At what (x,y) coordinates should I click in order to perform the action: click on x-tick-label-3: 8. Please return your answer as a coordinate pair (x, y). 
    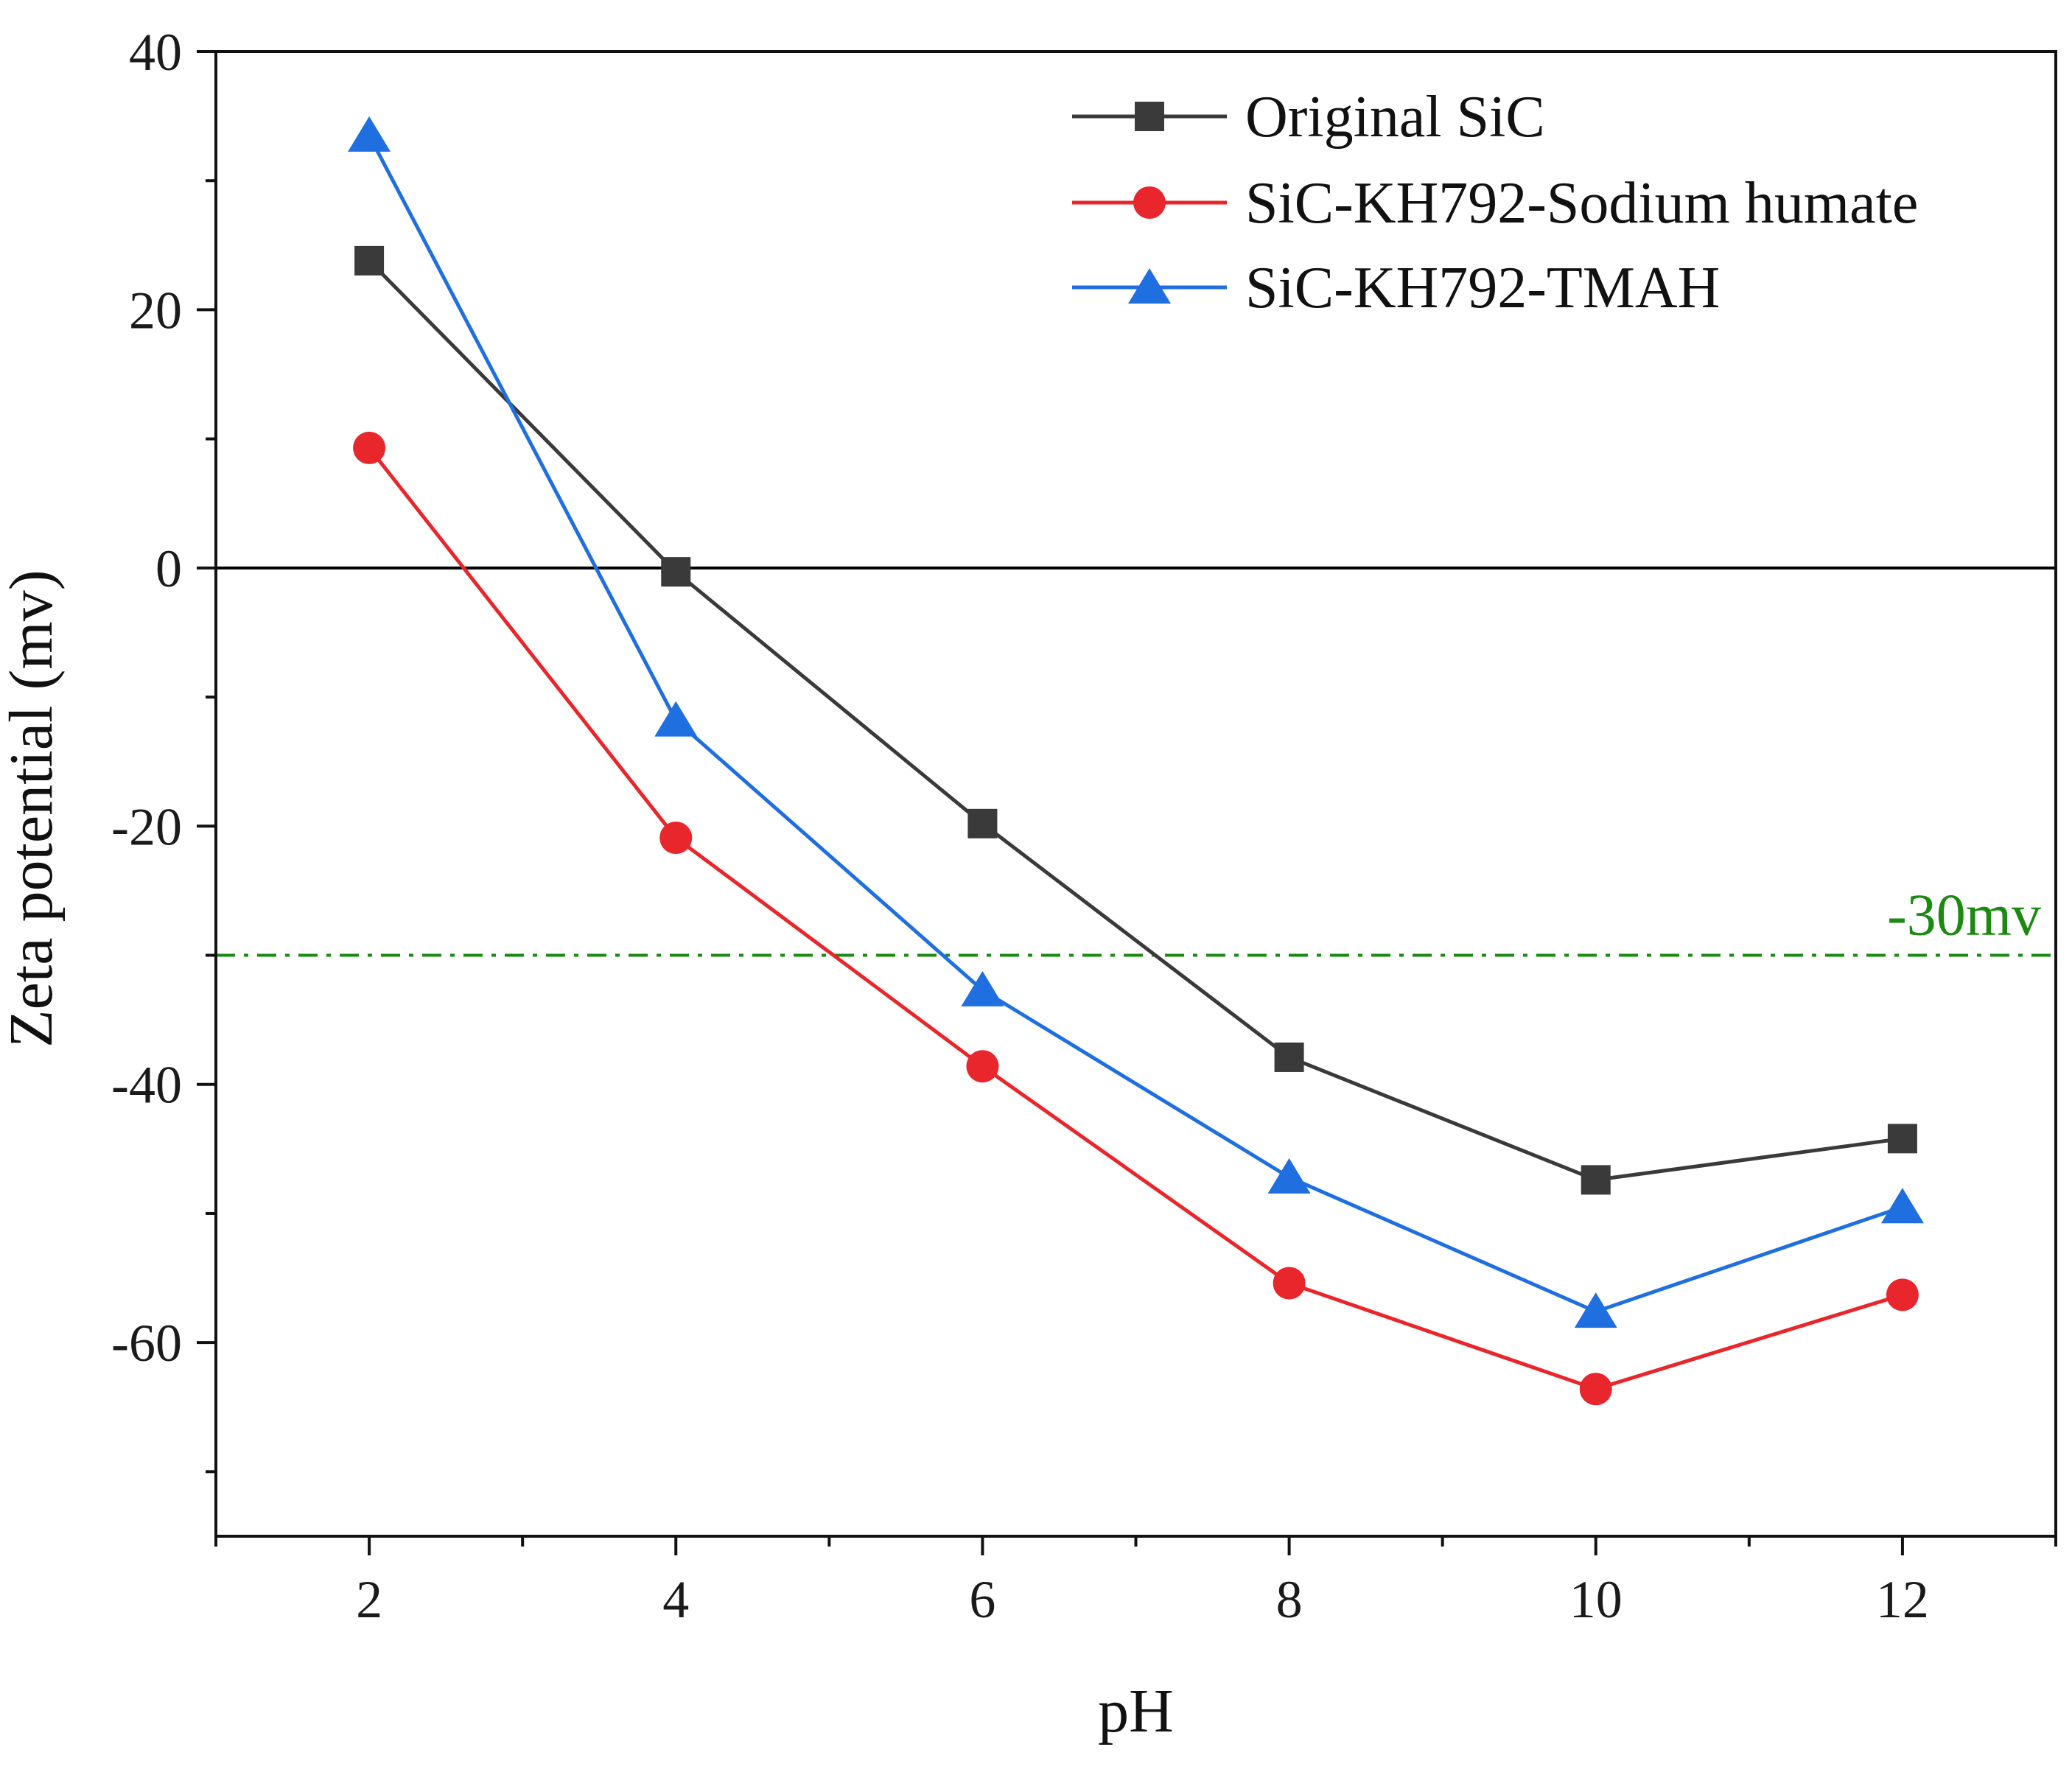
    Looking at the image, I should click on (1289, 1600).